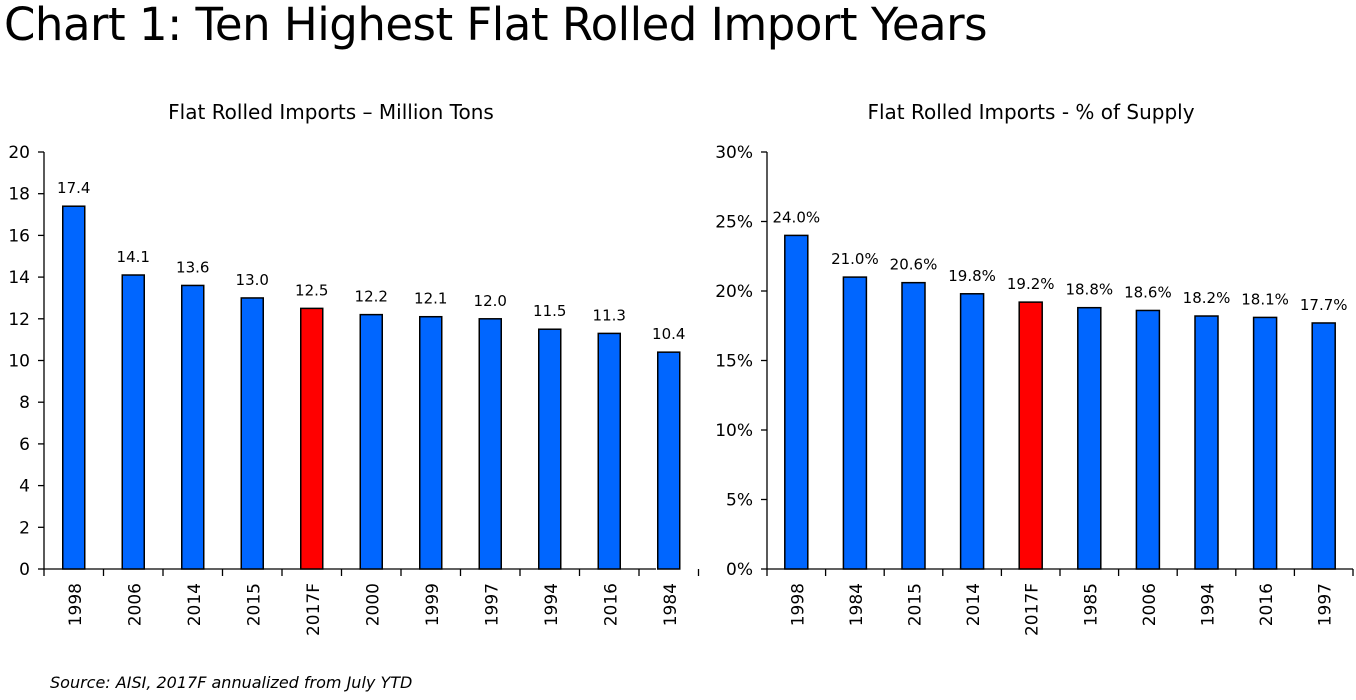 Image resolution: width=1356 pixels, height=700 pixels. I want to click on data-label: 21.0%, so click(855, 259).